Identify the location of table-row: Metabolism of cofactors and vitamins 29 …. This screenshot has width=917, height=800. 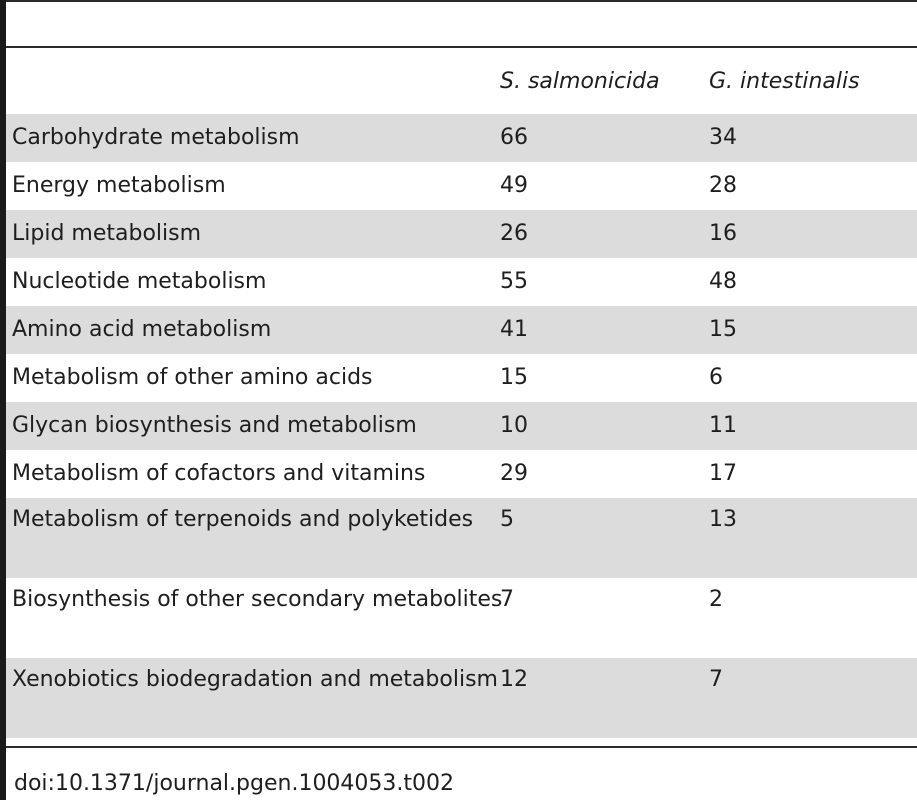
(461, 474).